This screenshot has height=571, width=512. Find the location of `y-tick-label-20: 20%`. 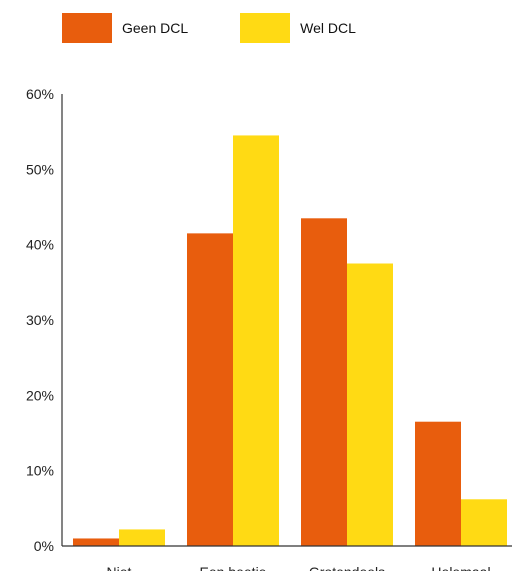

y-tick-label-20: 20% is located at coordinates (40, 395).